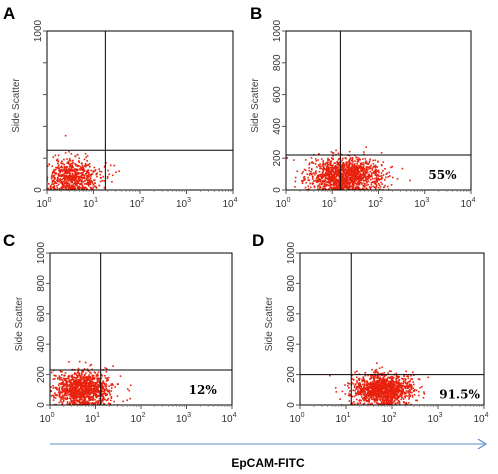  What do you see at coordinates (90, 203) in the screenshot?
I see `x-tick-label: 101` at bounding box center [90, 203].